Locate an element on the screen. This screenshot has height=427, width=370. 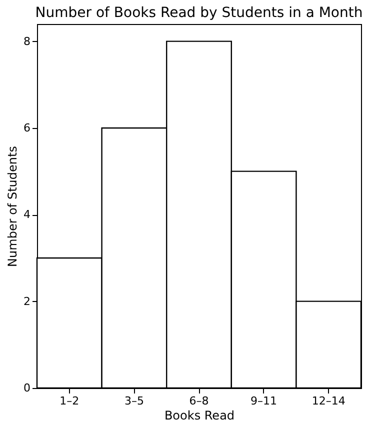
x-tick-label: 9–11 is located at coordinates (264, 401).